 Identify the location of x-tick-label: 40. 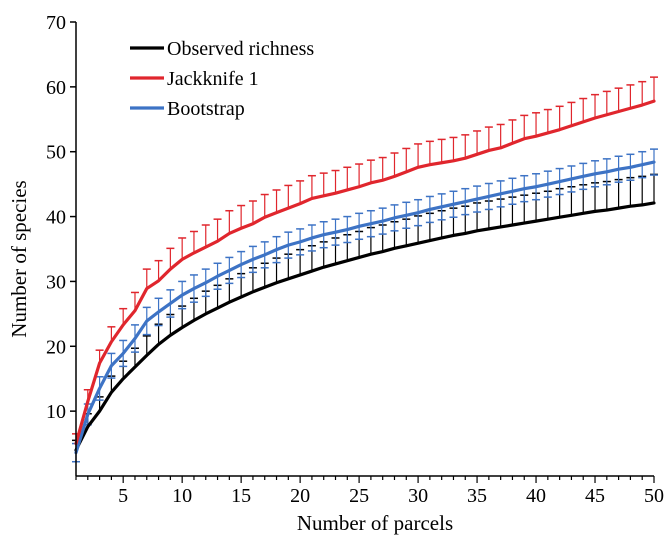
(536, 496).